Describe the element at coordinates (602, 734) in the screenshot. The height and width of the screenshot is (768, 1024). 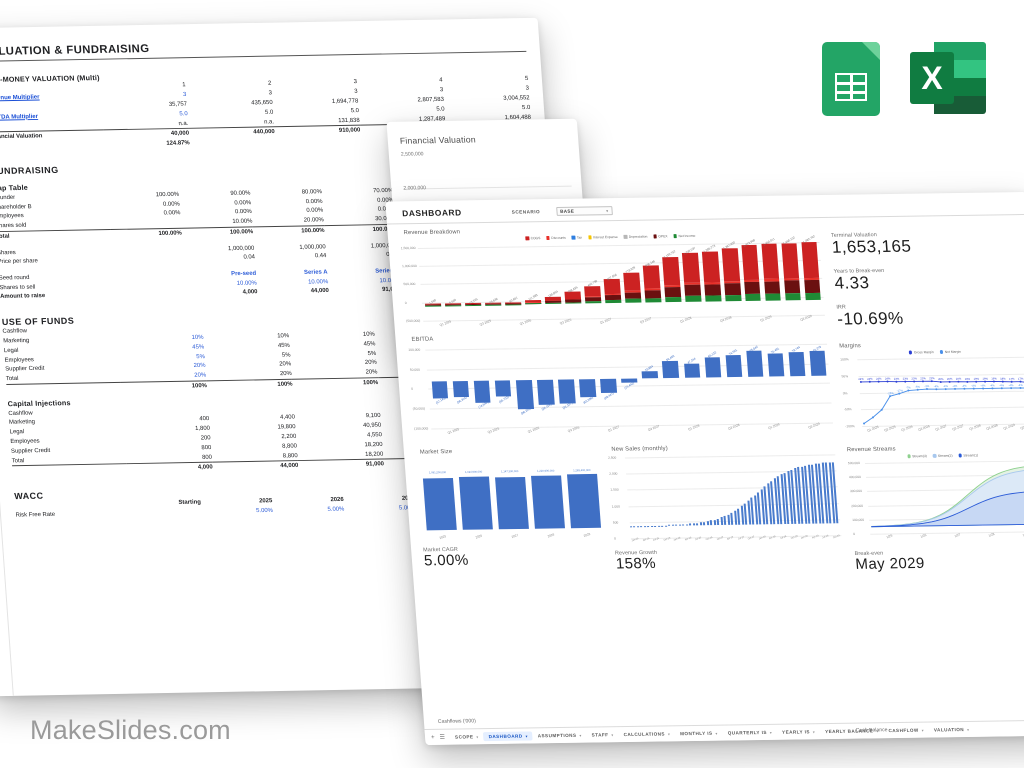
I see `sheet-tab-staff: STAFF ▾` at that location.